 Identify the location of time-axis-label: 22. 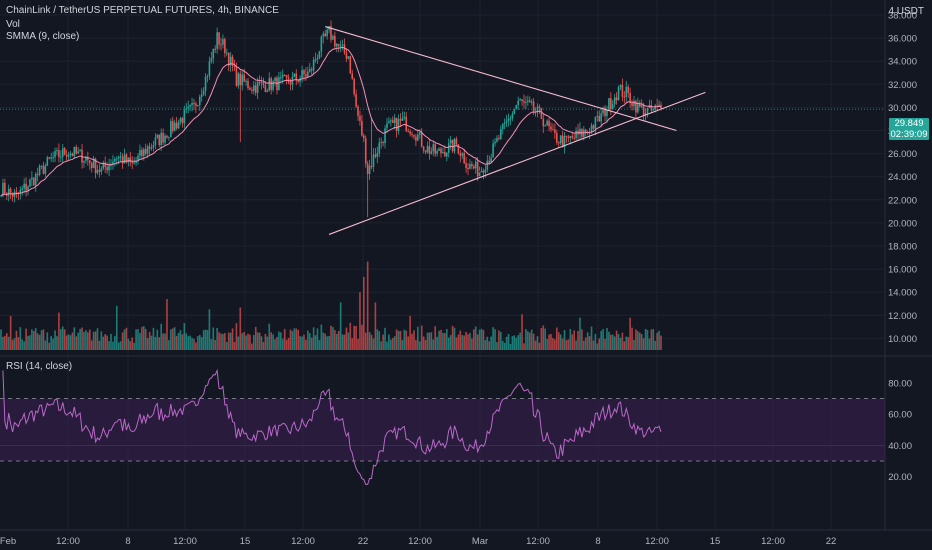
(831, 541).